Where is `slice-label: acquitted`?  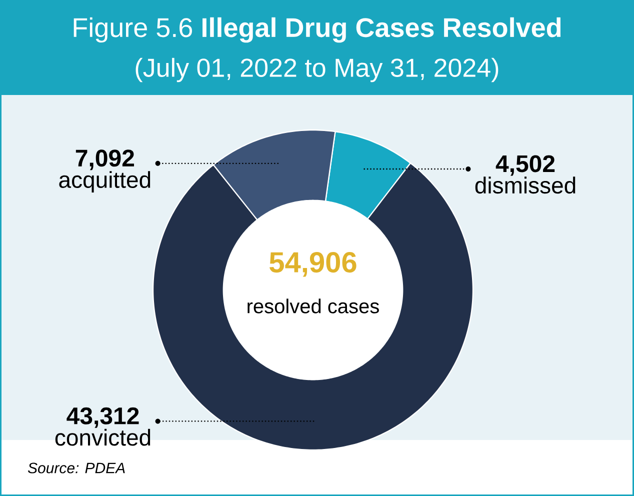
slice-label: acquitted is located at coordinates (104, 182).